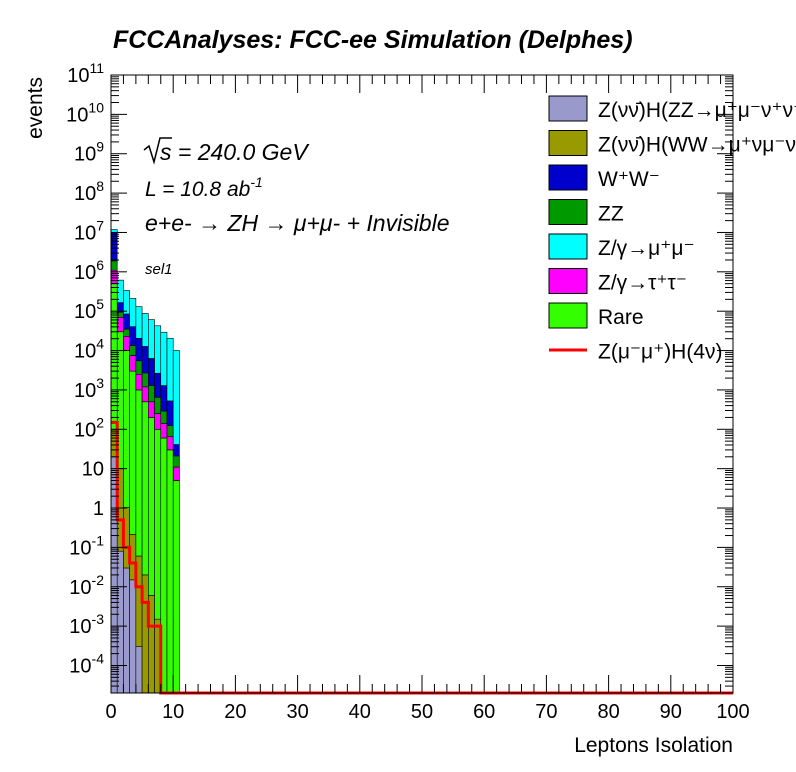 This screenshot has height=772, width=796. Describe the element at coordinates (373, 40) in the screenshot. I see `chart-title: FCCAnalyses: FCC-ee Simulation (Delphes)` at that location.